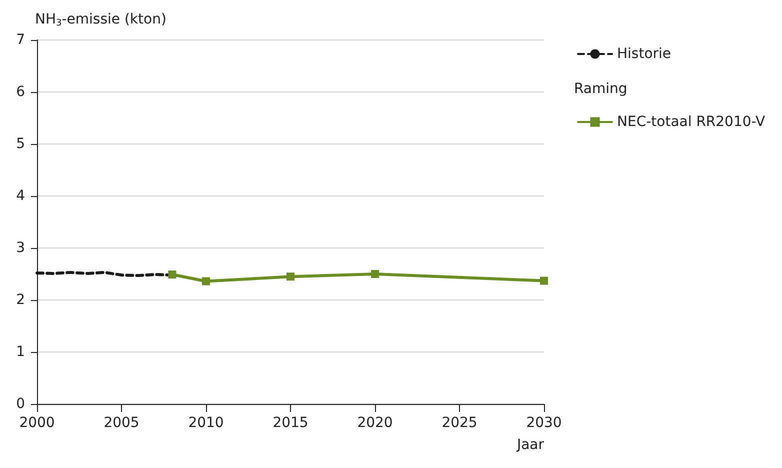 The height and width of the screenshot is (468, 782). Describe the element at coordinates (20, 248) in the screenshot. I see `y-tick-label: 3` at that location.